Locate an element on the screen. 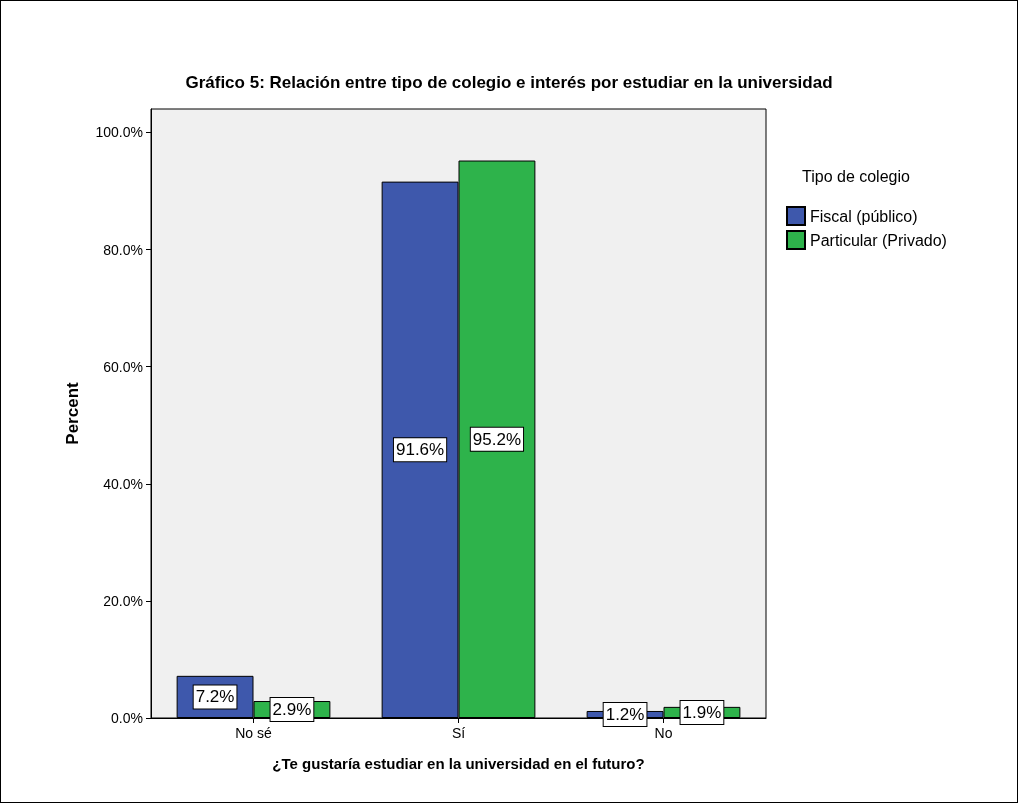 This screenshot has width=1018, height=803. data-label: 91.6% is located at coordinates (420, 450).